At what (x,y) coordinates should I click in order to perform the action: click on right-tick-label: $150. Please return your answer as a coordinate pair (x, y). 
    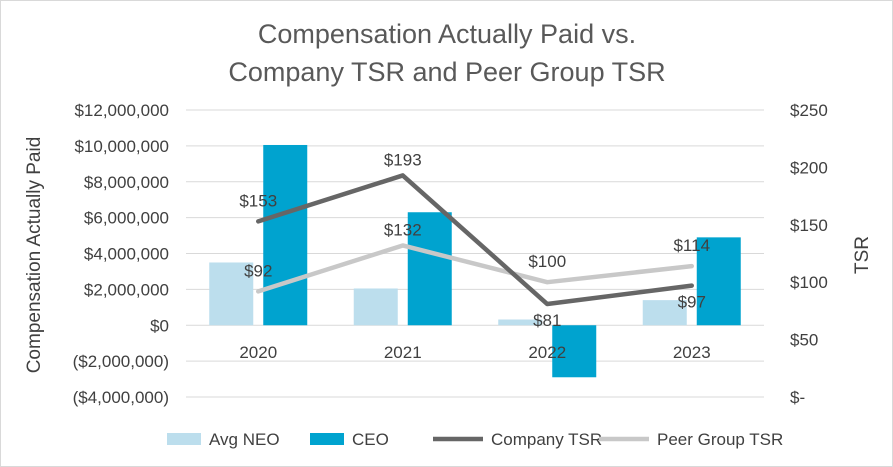
    Looking at the image, I should click on (809, 225).